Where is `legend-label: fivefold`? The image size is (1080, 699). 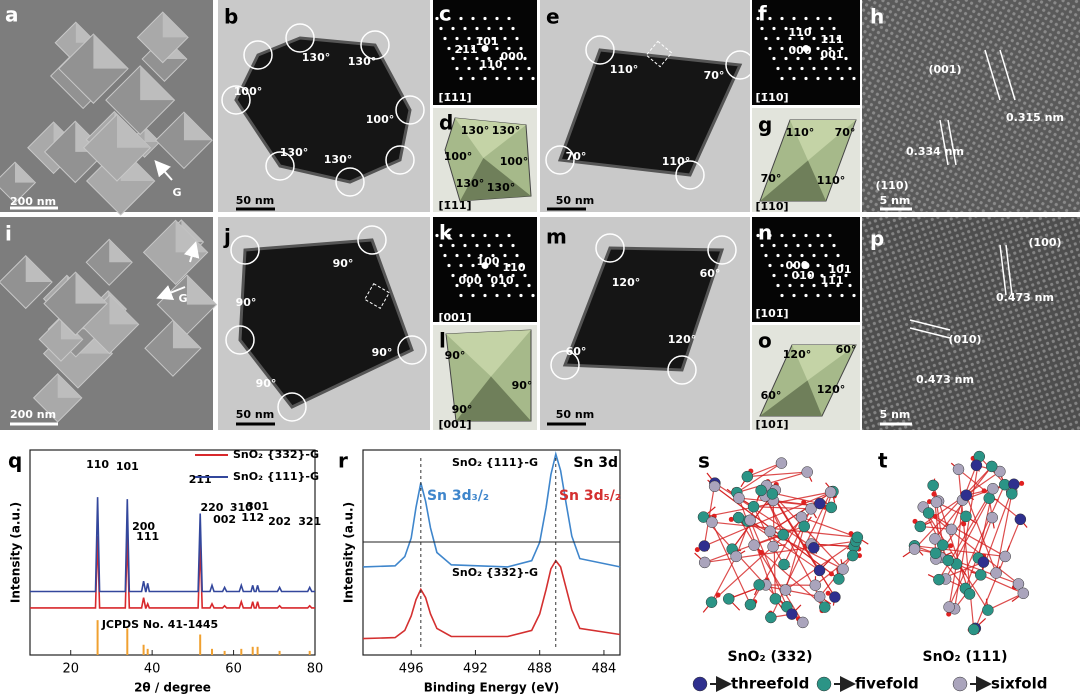 legend-label: fivefold is located at coordinates (887, 684).